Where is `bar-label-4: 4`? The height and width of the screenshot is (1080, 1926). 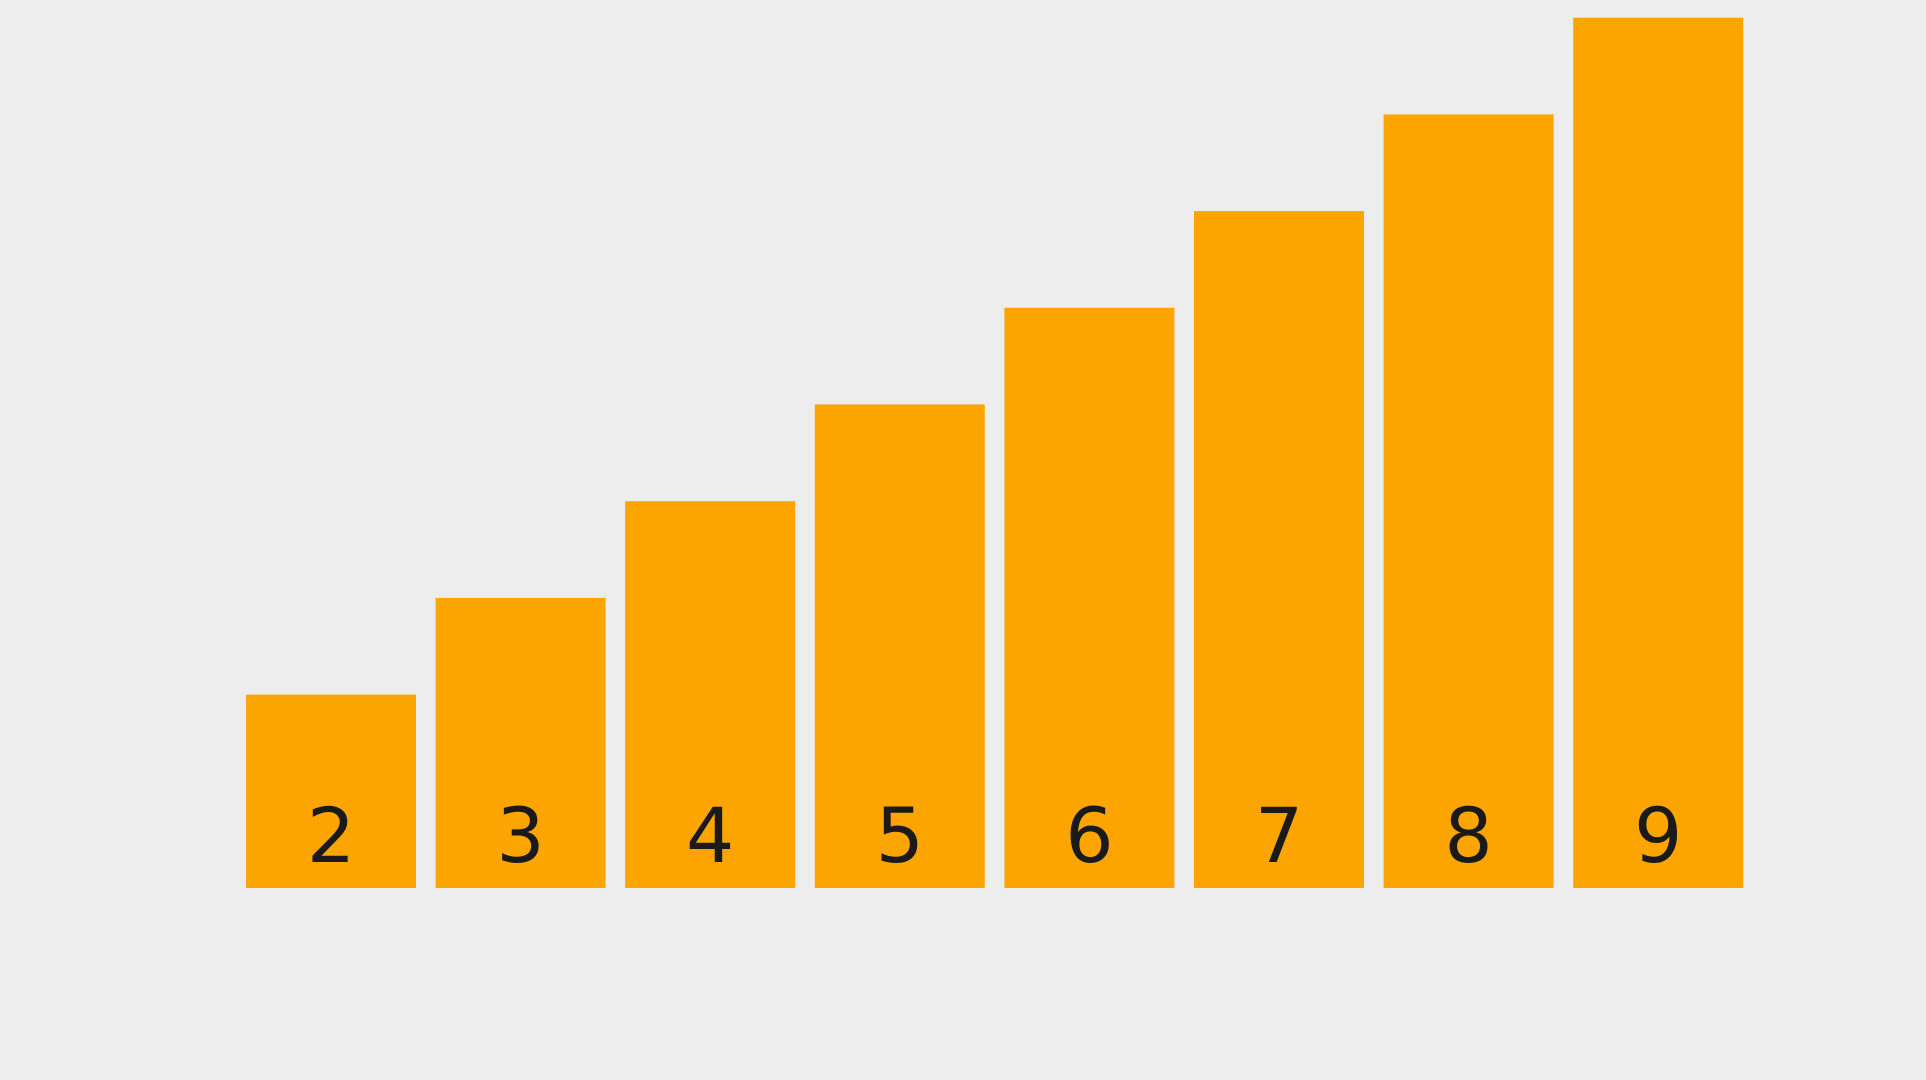 bar-label-4: 4 is located at coordinates (710, 835).